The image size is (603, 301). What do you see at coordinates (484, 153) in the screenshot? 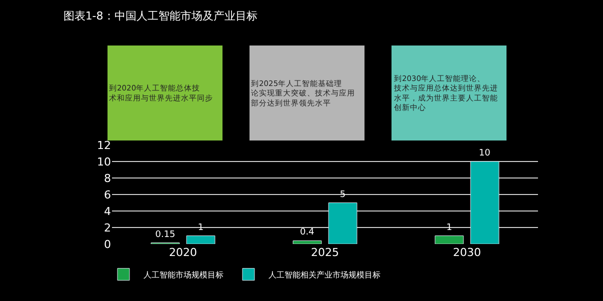
I see `data-label: 10` at bounding box center [484, 153].